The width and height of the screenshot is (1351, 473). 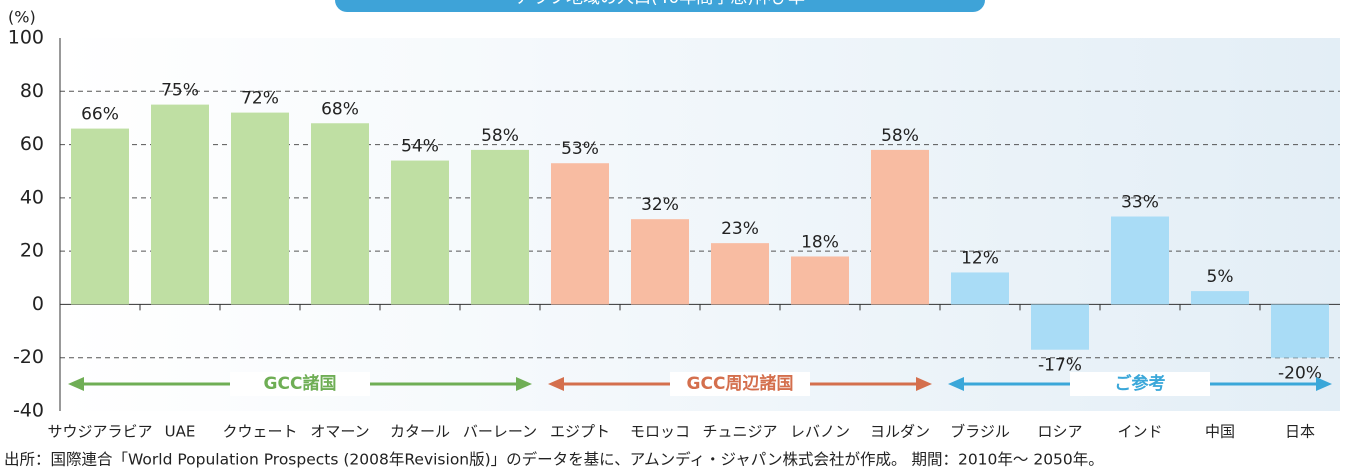 What do you see at coordinates (820, 432) in the screenshot?
I see `x-tick-label: レバノン` at bounding box center [820, 432].